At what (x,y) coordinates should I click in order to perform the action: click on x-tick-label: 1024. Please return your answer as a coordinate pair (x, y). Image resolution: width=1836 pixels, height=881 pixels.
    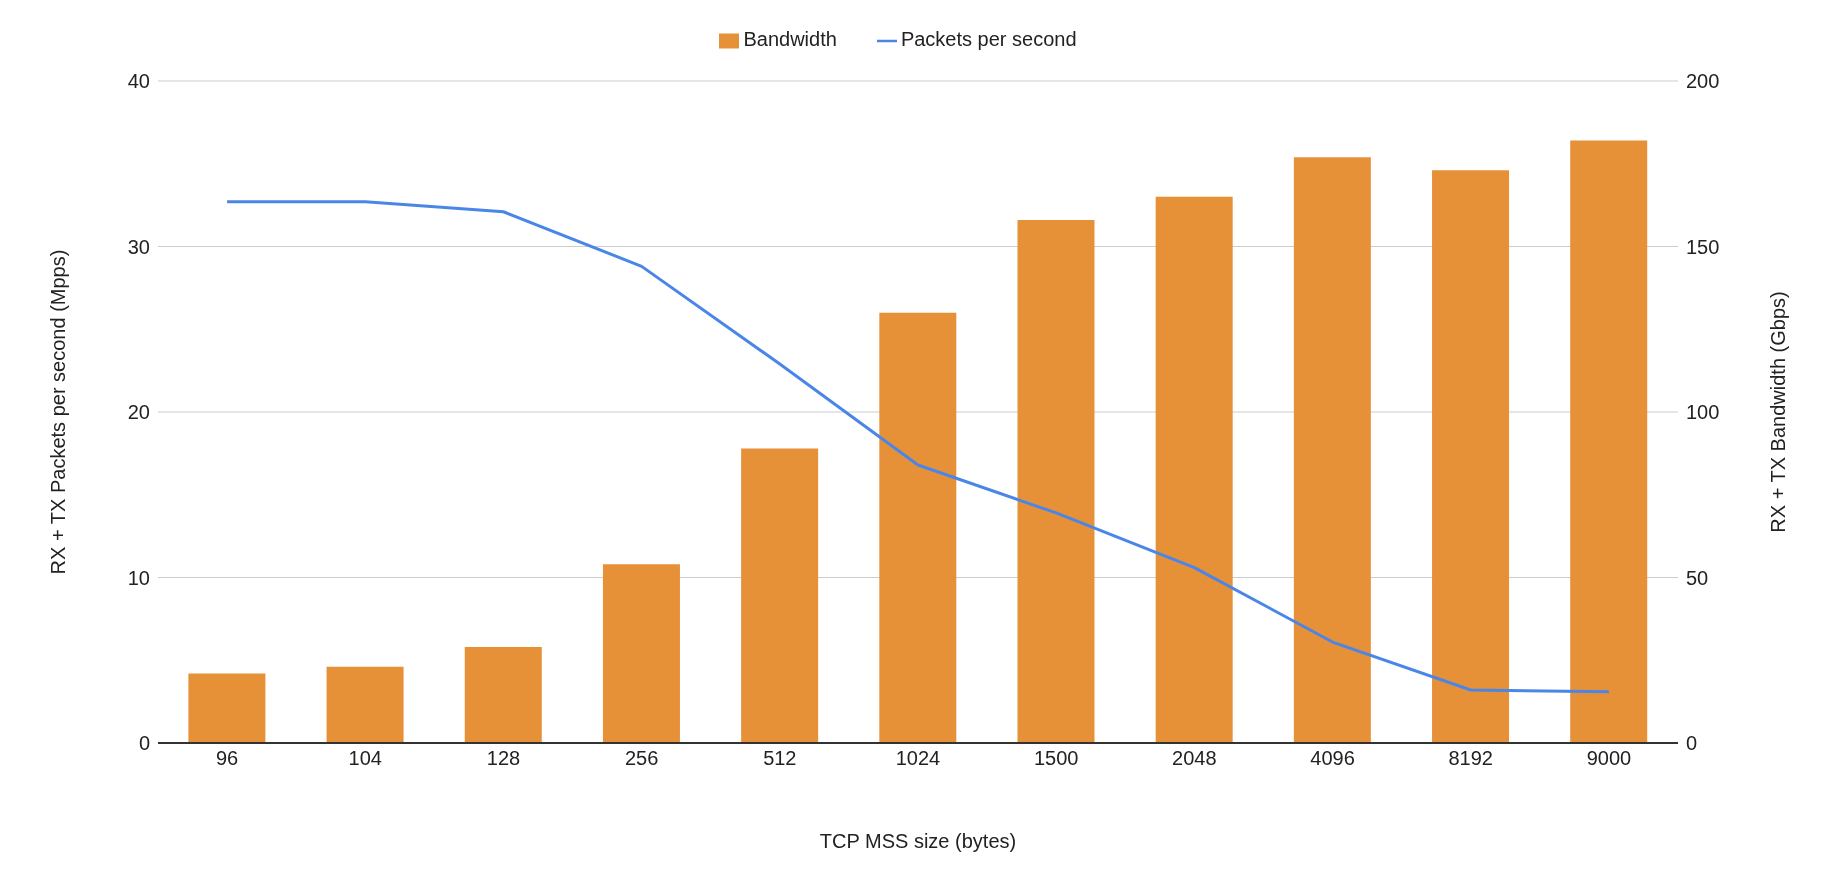
    Looking at the image, I should click on (918, 758).